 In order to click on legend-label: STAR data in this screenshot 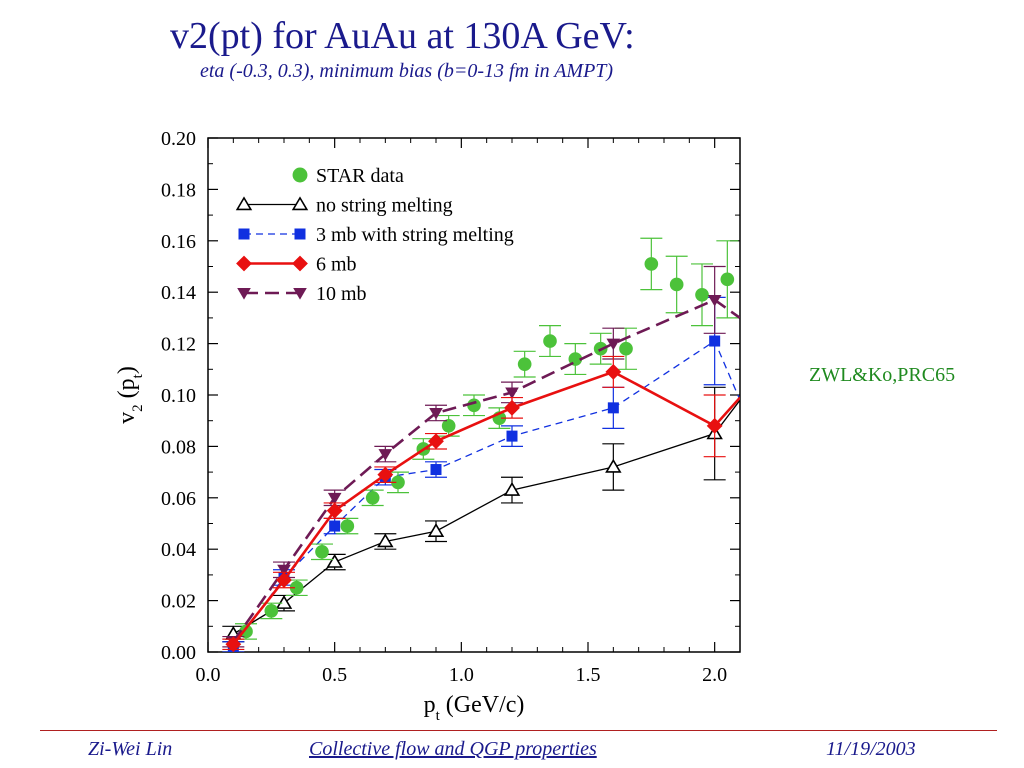, I will do `click(360, 176)`.